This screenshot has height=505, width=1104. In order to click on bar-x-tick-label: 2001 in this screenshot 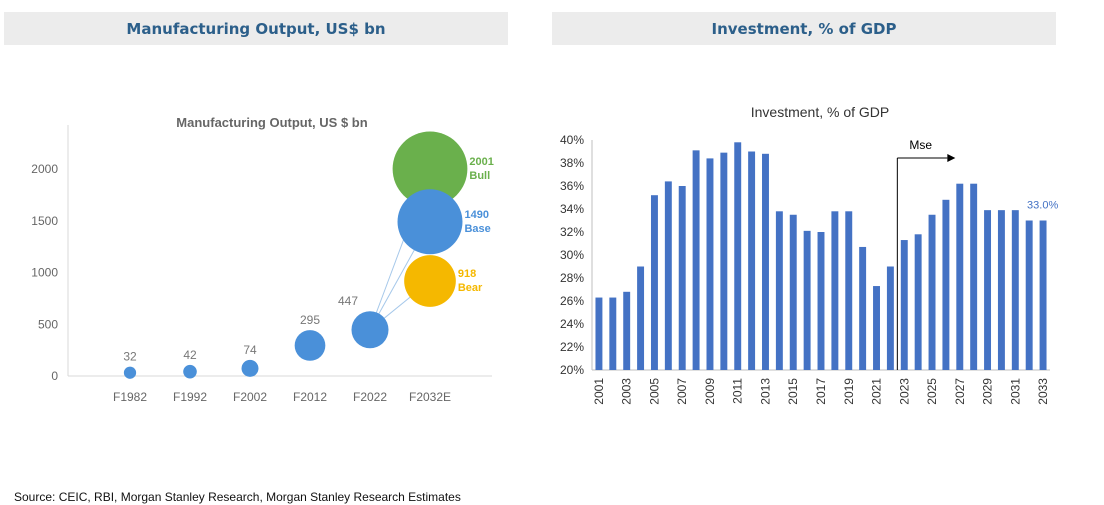, I will do `click(599, 391)`.